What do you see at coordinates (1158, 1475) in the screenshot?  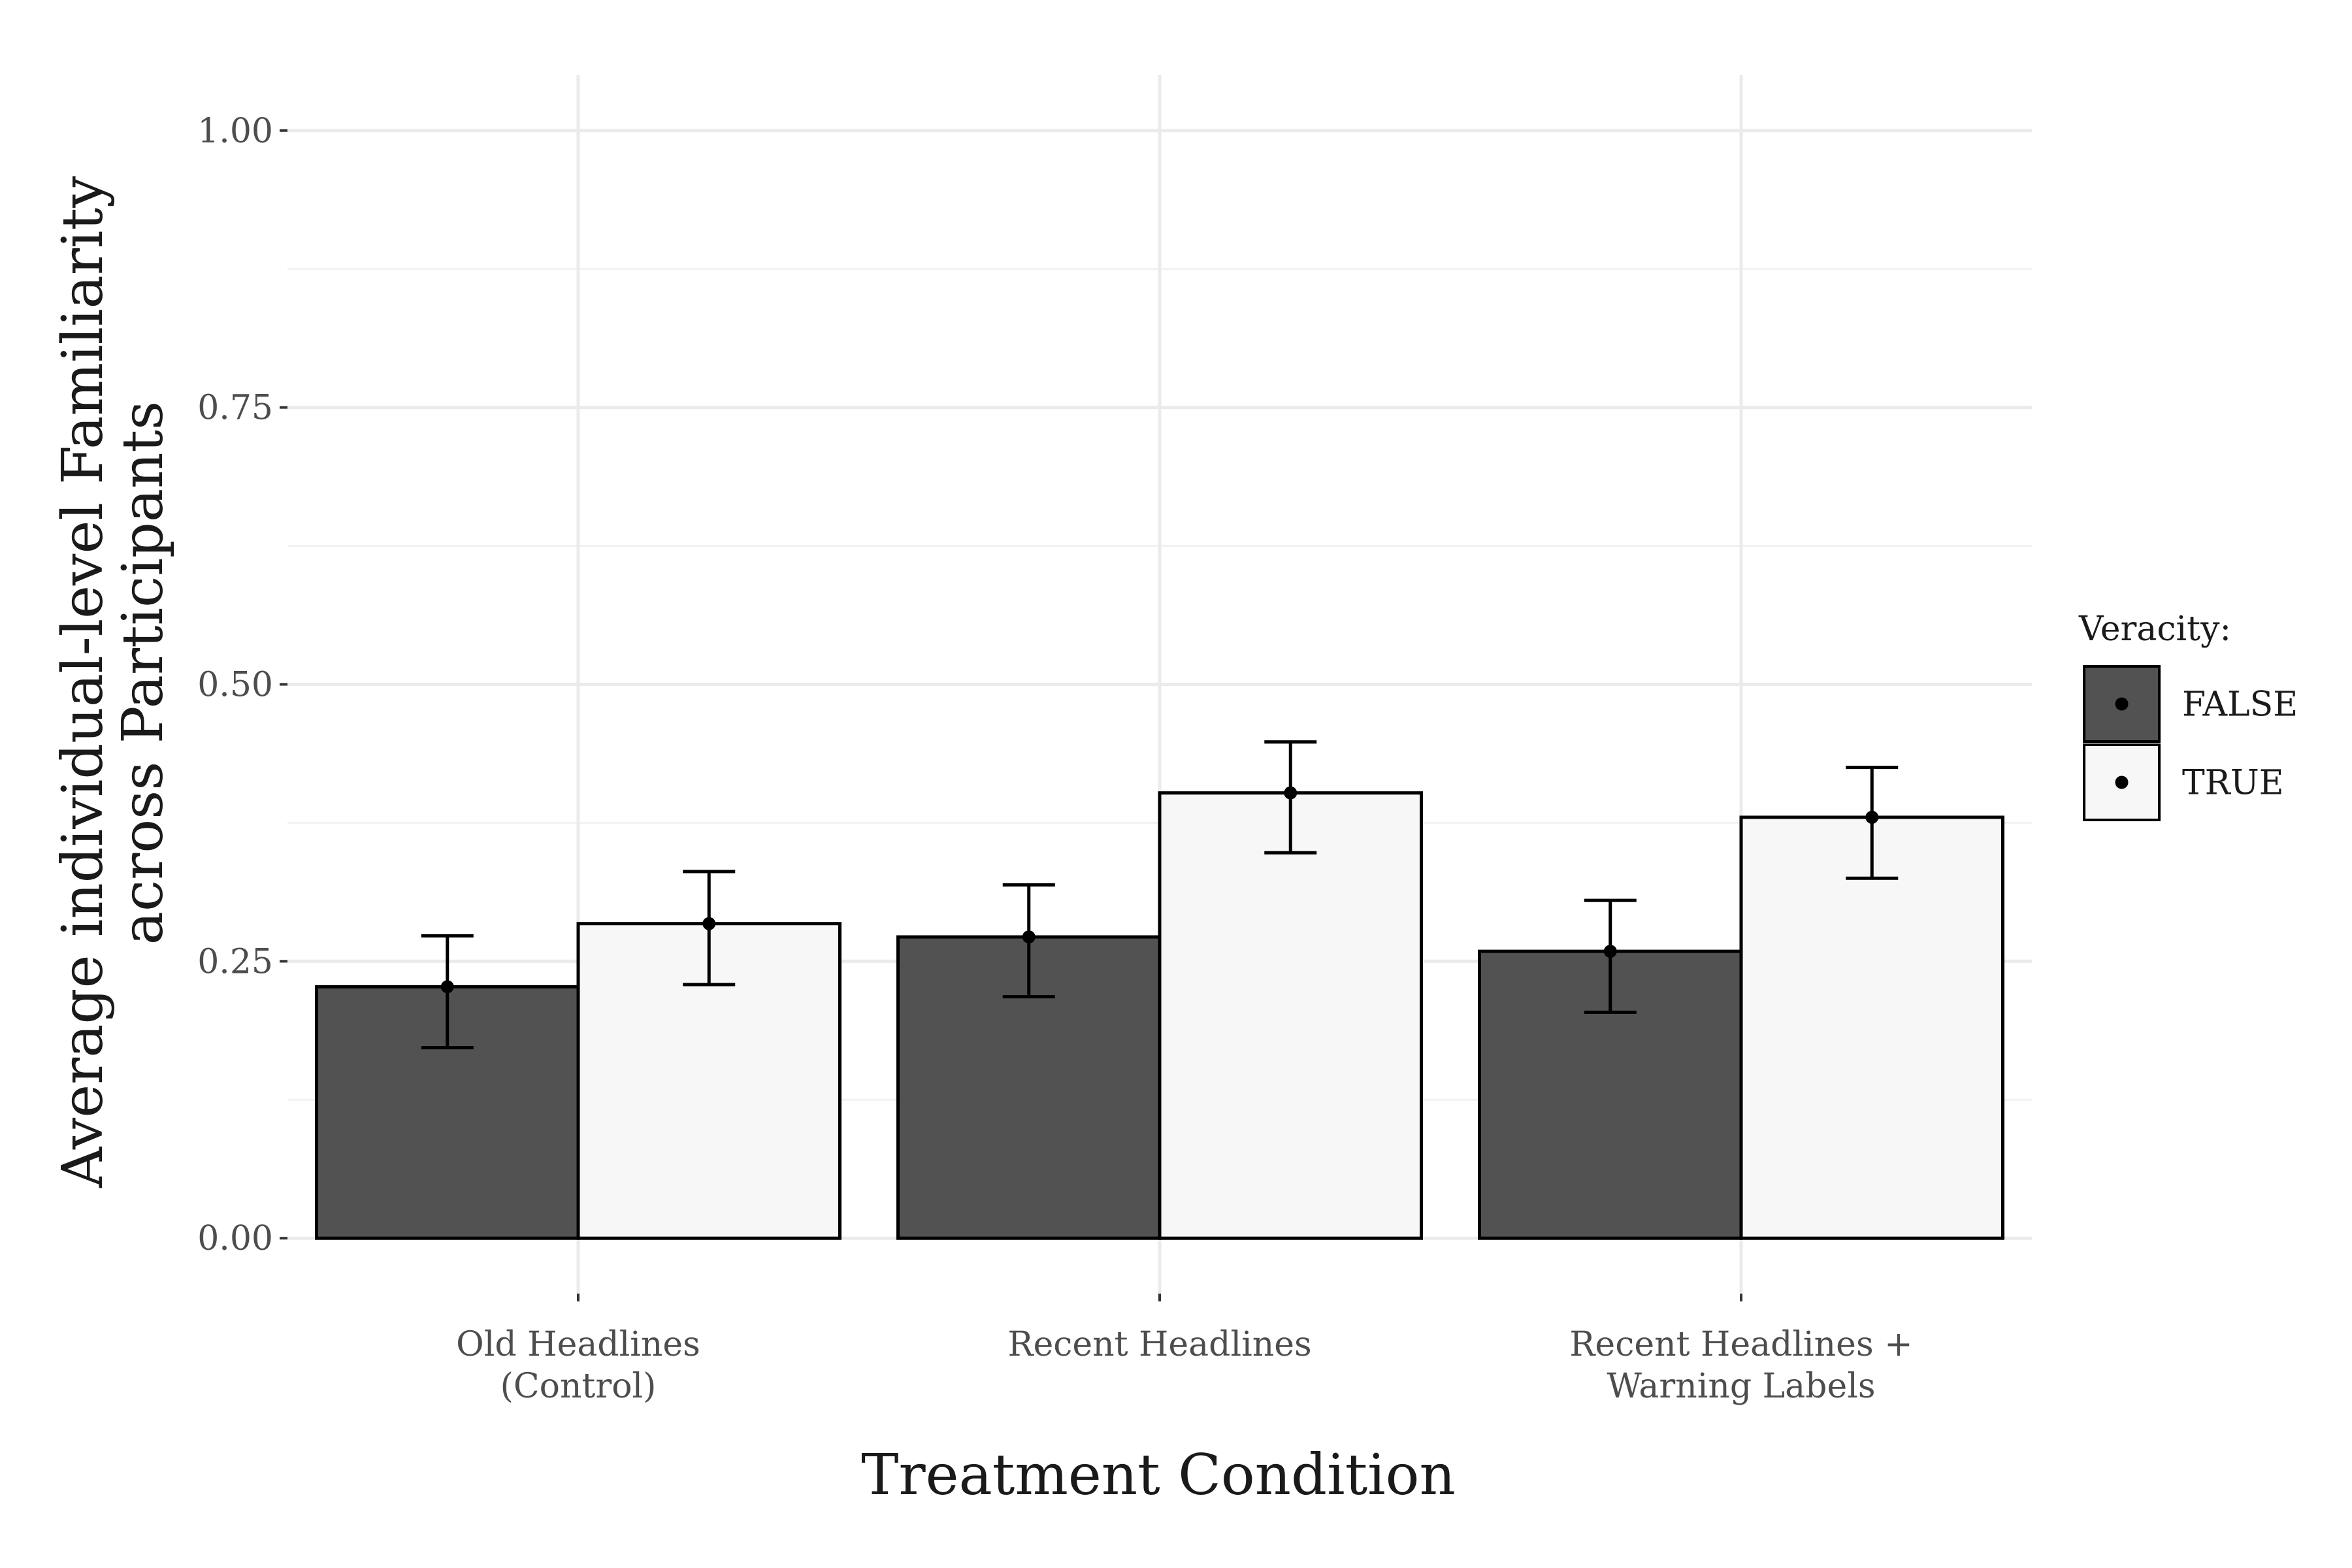 I see `x-axis-title: Treatment Condition` at bounding box center [1158, 1475].